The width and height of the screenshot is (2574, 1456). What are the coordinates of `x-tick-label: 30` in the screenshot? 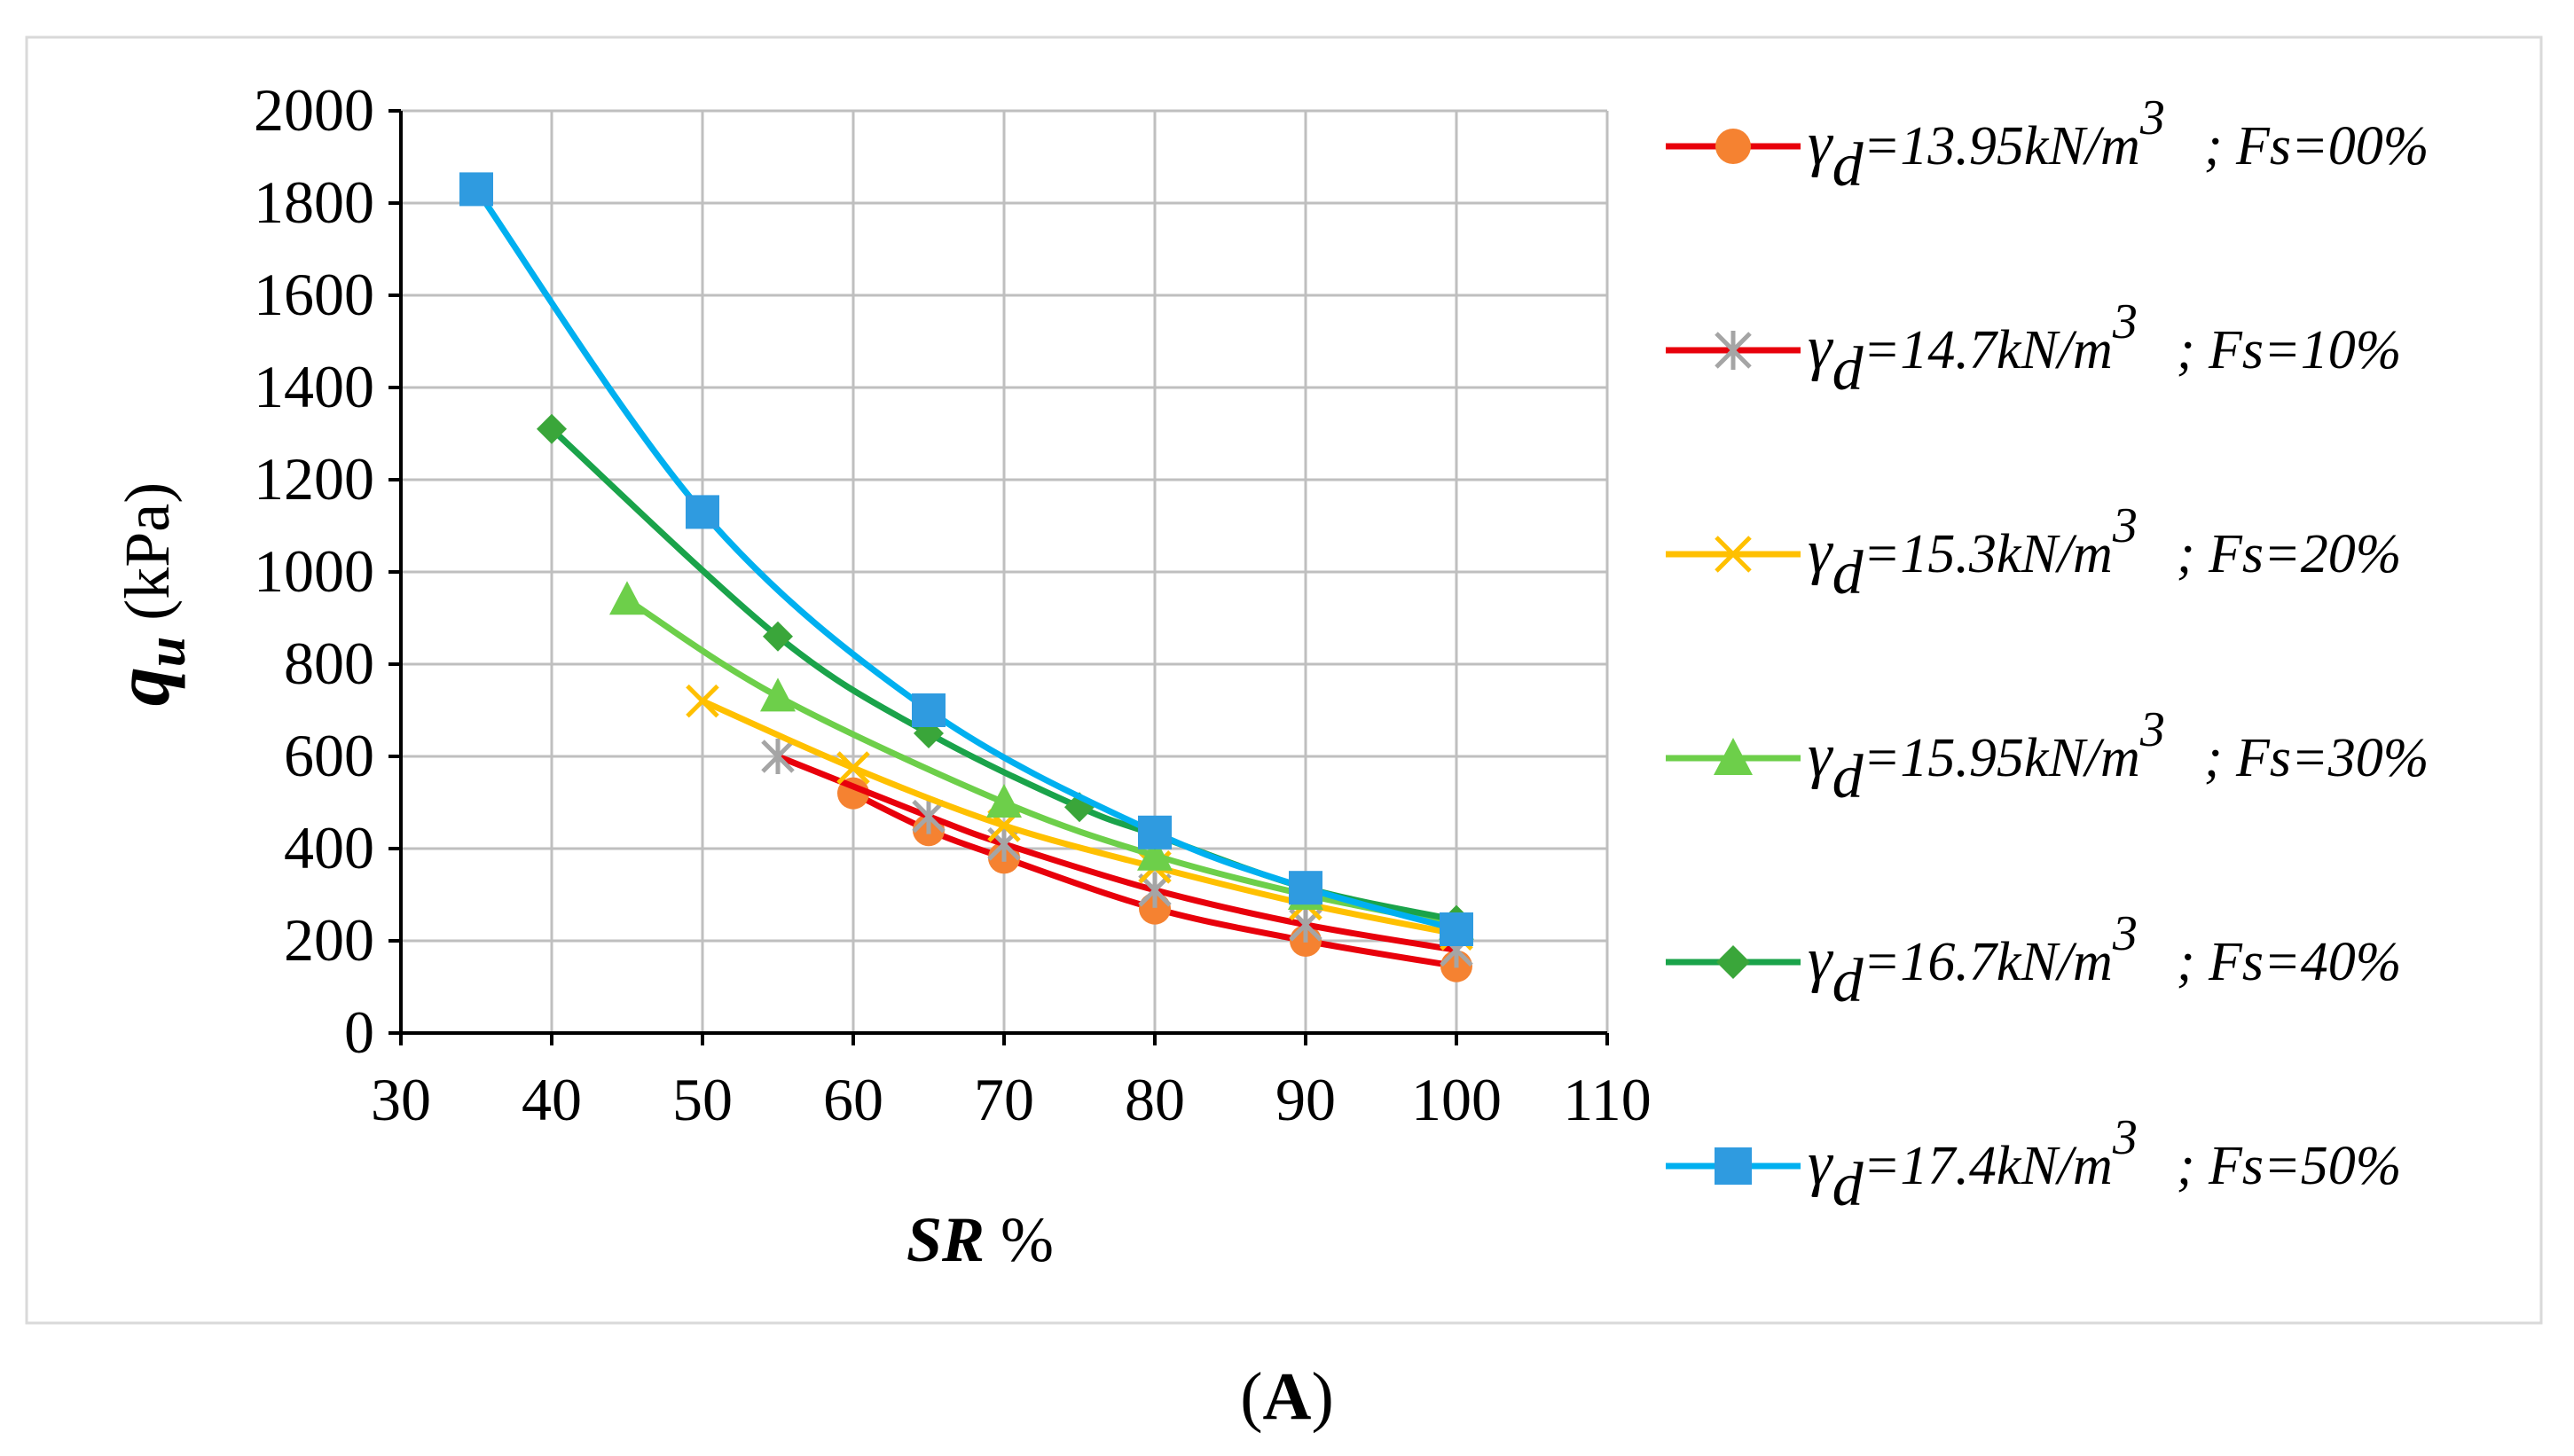 It's located at (401, 1099).